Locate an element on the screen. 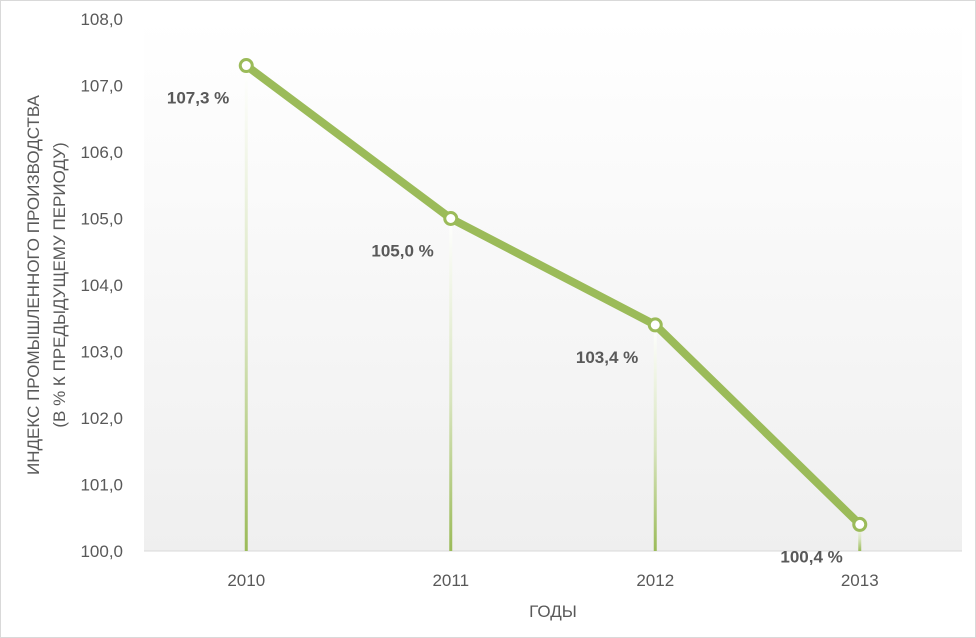 The height and width of the screenshot is (638, 976). y-axis-title-line-1: ИНДЕКС ПРОМЫШЛЕННОГО ПРОИЗВОДСТВА is located at coordinates (33, 284).